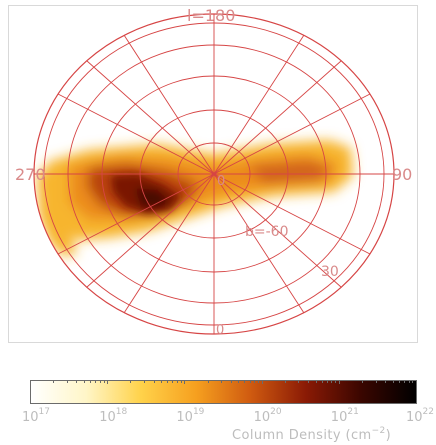  I want to click on colorbar-tick-label: 1019, so click(190, 416).